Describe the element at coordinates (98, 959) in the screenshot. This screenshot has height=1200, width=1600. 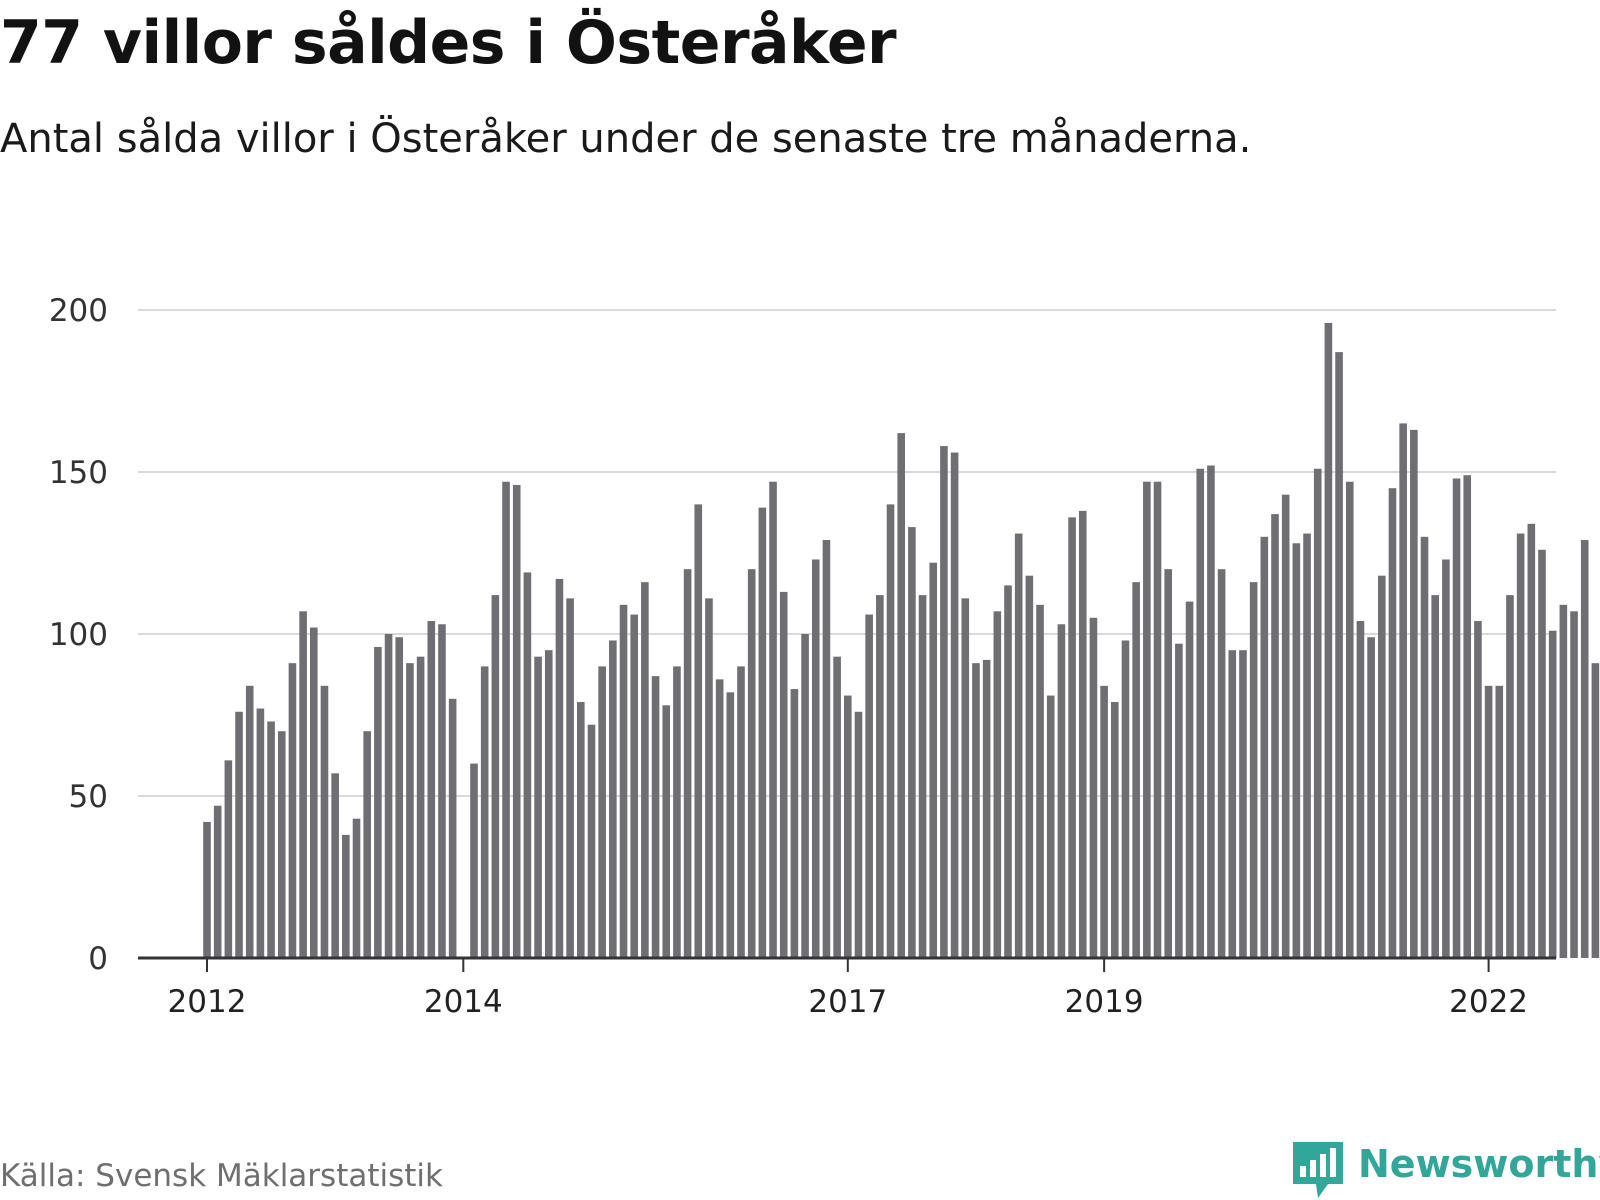
I see `y-tick-label: 0` at that location.